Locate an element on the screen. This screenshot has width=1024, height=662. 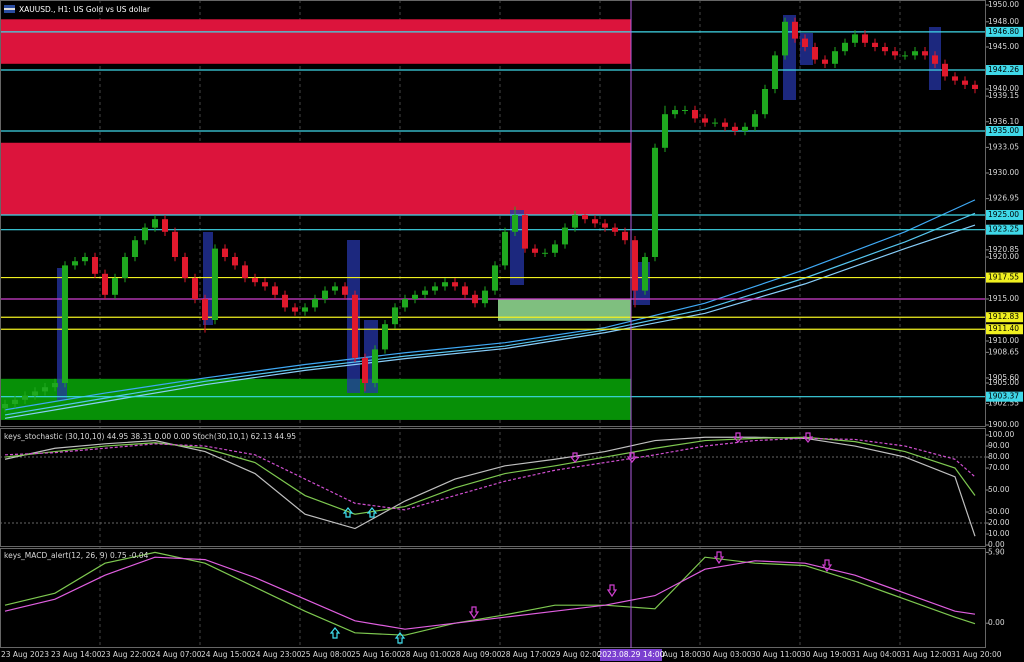
y-tick-label: 70.00 is located at coordinates (999, 467).